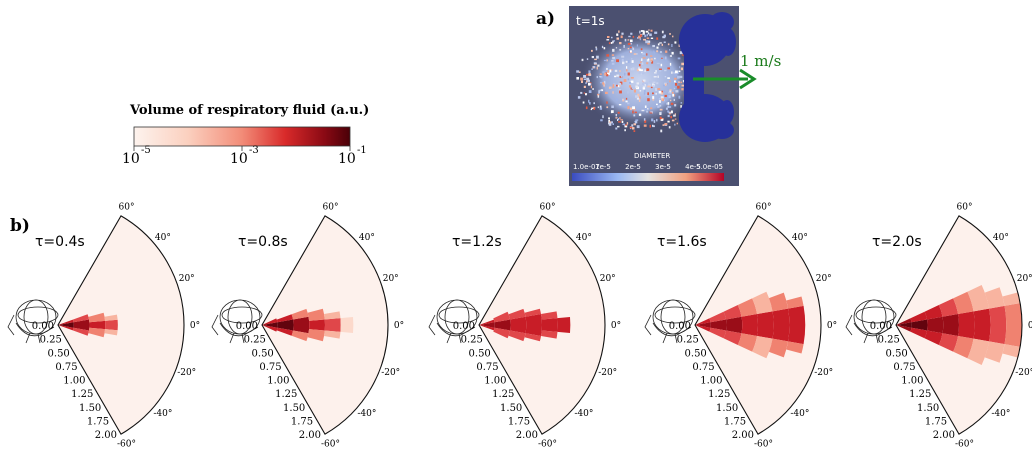 The image size is (1032, 460). I want to click on radial-tick-label: 0.00, so click(247, 326).